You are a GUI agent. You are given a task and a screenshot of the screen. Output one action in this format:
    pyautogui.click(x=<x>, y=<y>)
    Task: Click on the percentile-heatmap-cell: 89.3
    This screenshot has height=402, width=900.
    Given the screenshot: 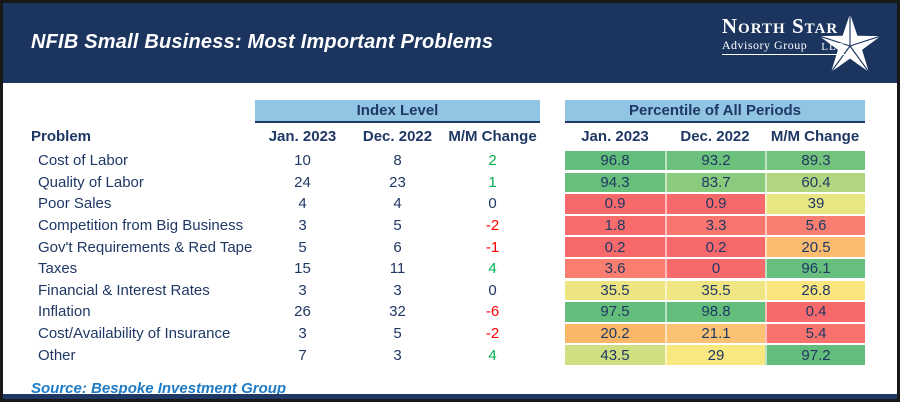 What is the action you would take?
    pyautogui.click(x=815, y=161)
    